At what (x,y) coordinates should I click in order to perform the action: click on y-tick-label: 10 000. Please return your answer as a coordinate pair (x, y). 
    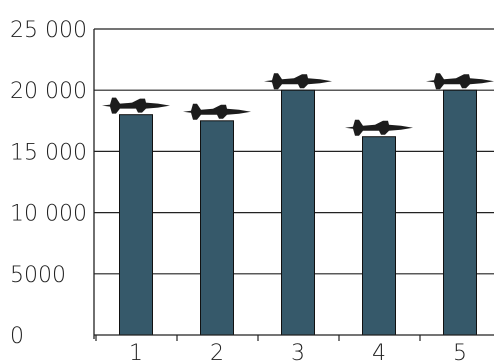
    Looking at the image, I should click on (48, 214).